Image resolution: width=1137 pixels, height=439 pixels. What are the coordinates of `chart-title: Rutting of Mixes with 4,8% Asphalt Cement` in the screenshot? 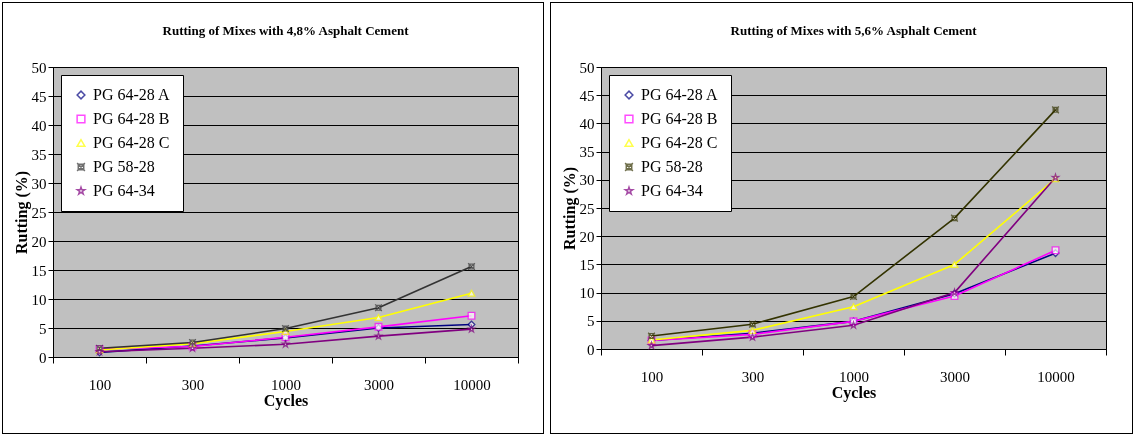 It's located at (286, 30).